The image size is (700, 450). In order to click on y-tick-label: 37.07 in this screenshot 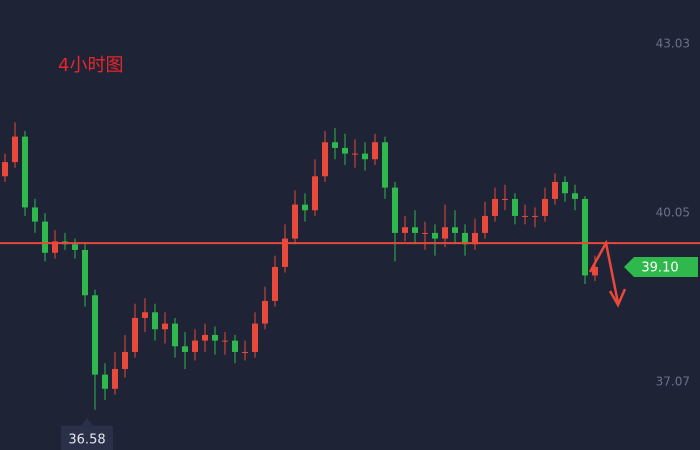, I will do `click(673, 381)`.